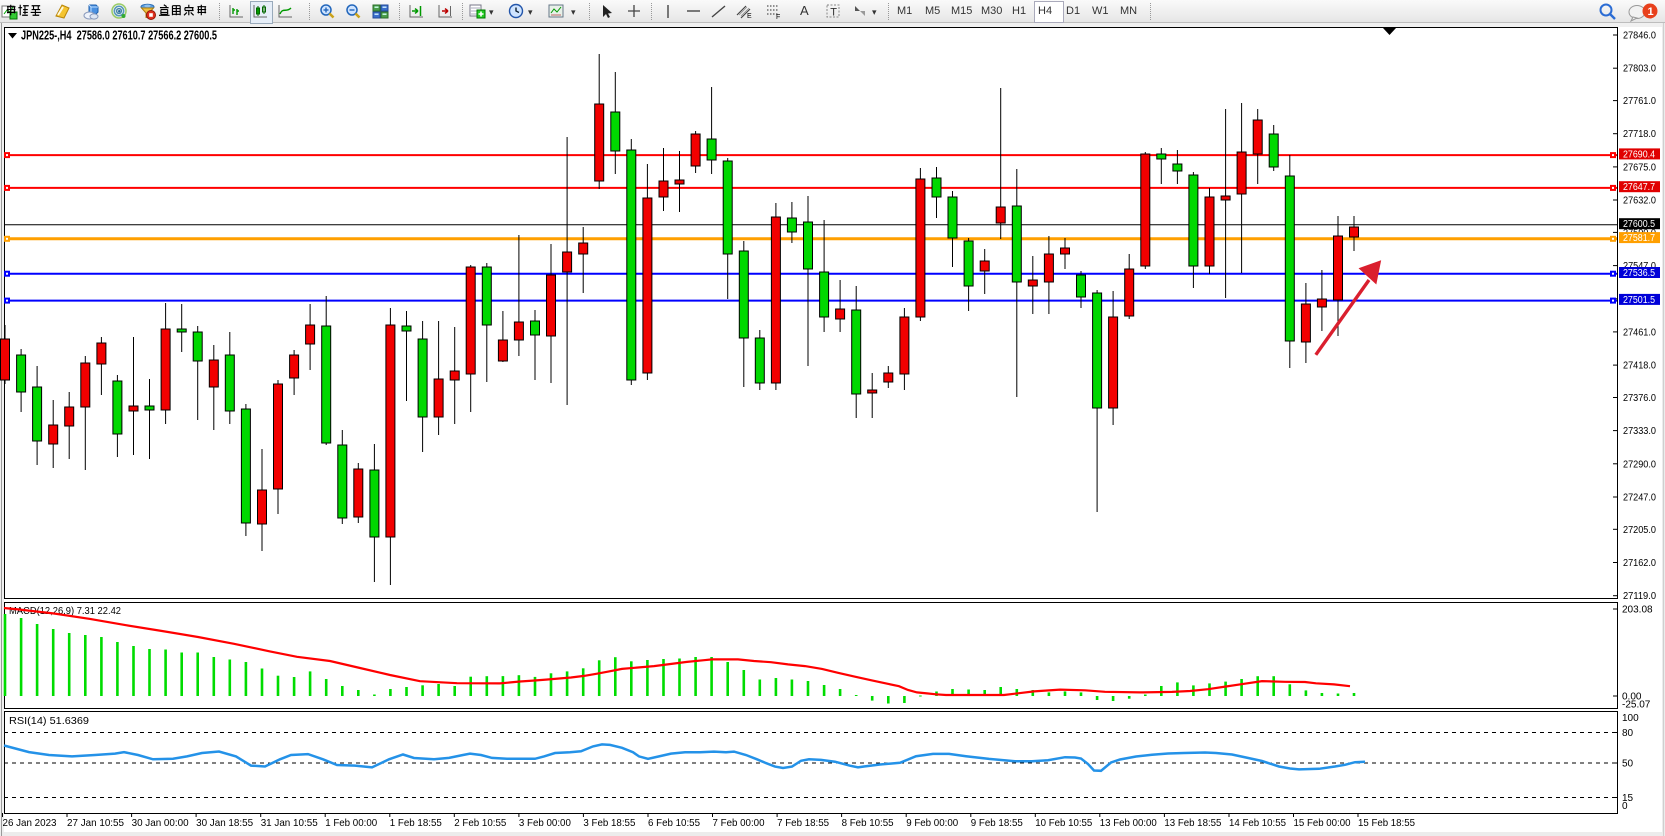 This screenshot has height=836, width=1665. Describe the element at coordinates (1192, 823) in the screenshot. I see `svg-text: 13 Feb 18:55` at that location.